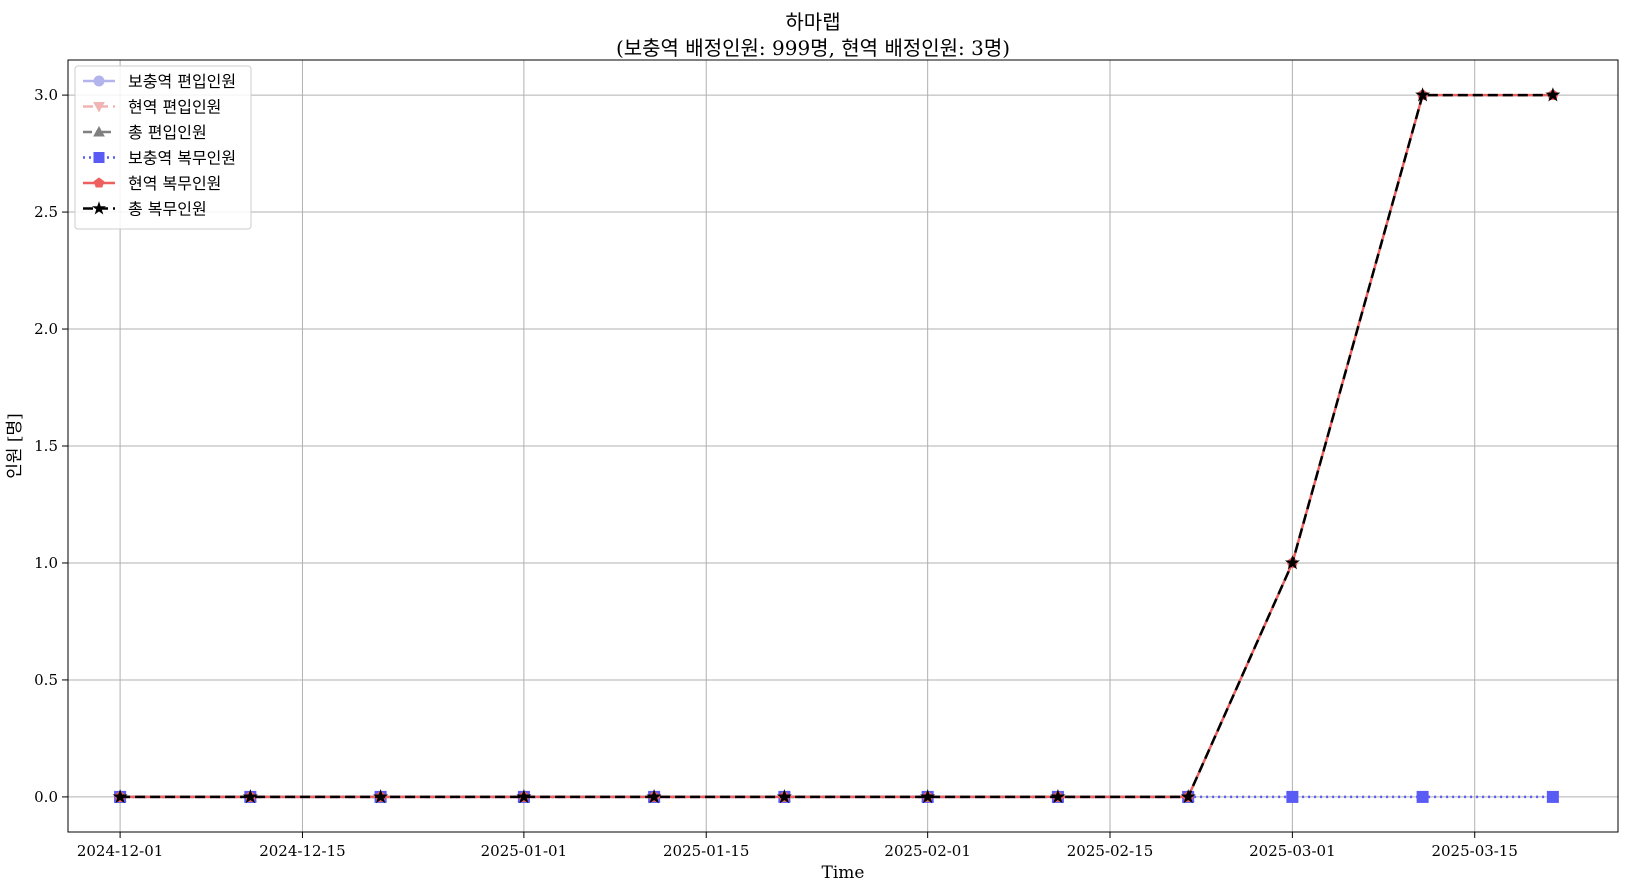  Describe the element at coordinates (167, 132) in the screenshot. I see `legend-label: 총 편입인원` at that location.